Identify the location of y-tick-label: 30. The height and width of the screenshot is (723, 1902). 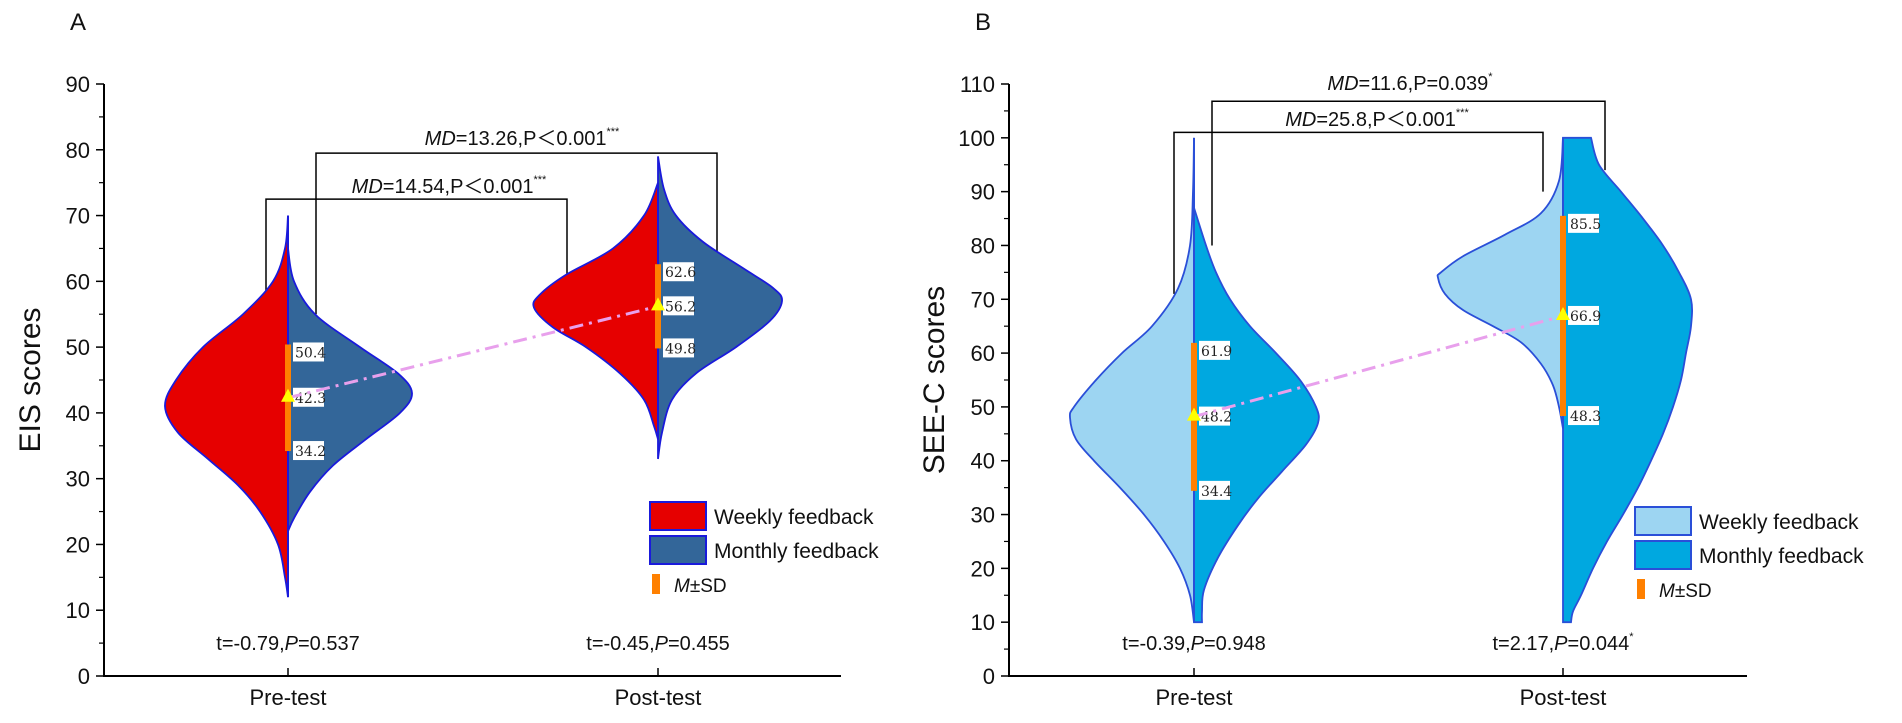
(78, 479).